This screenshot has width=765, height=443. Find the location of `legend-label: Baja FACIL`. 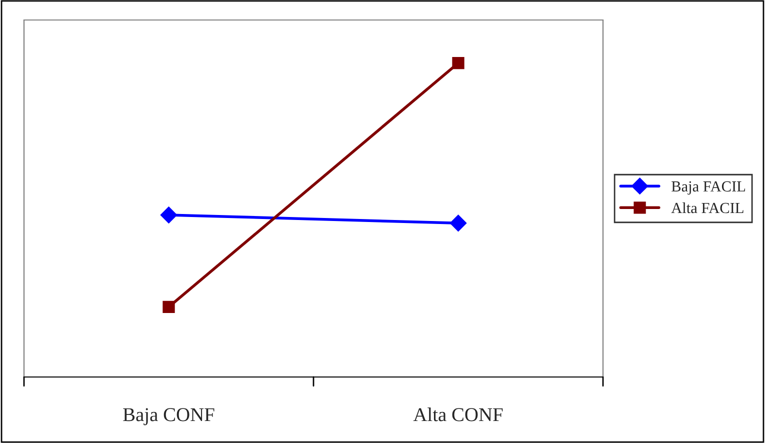

legend-label: Baja FACIL is located at coordinates (709, 188).